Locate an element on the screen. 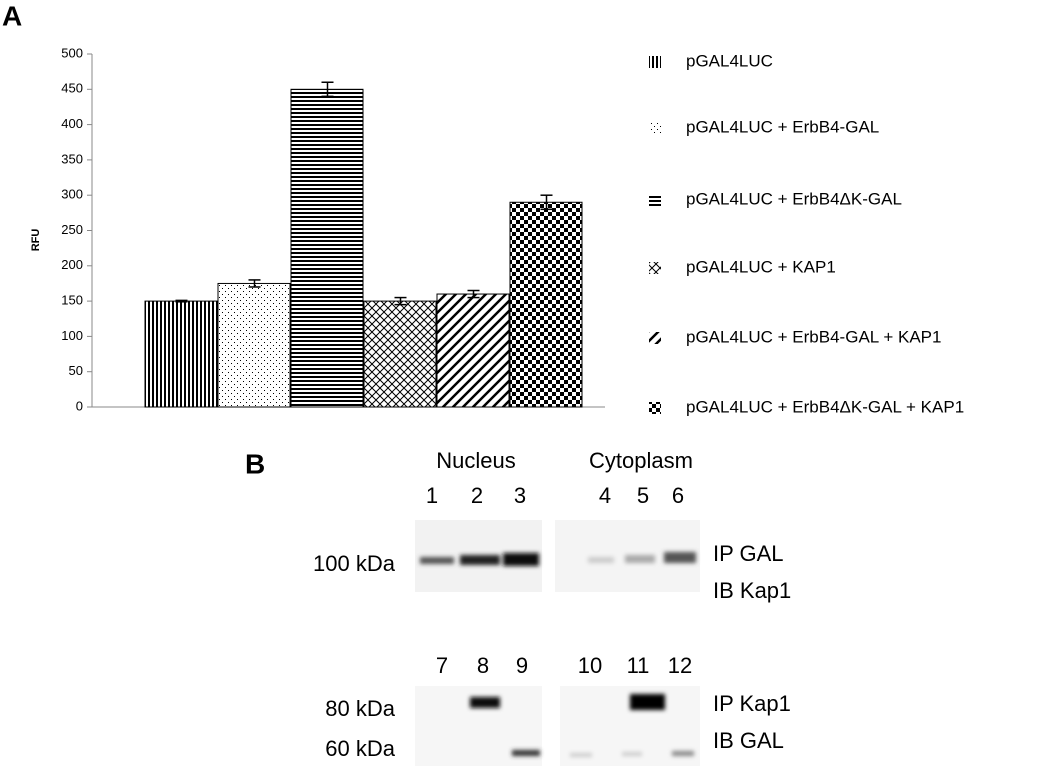  marker-label: 100 kDa is located at coordinates (354, 563).